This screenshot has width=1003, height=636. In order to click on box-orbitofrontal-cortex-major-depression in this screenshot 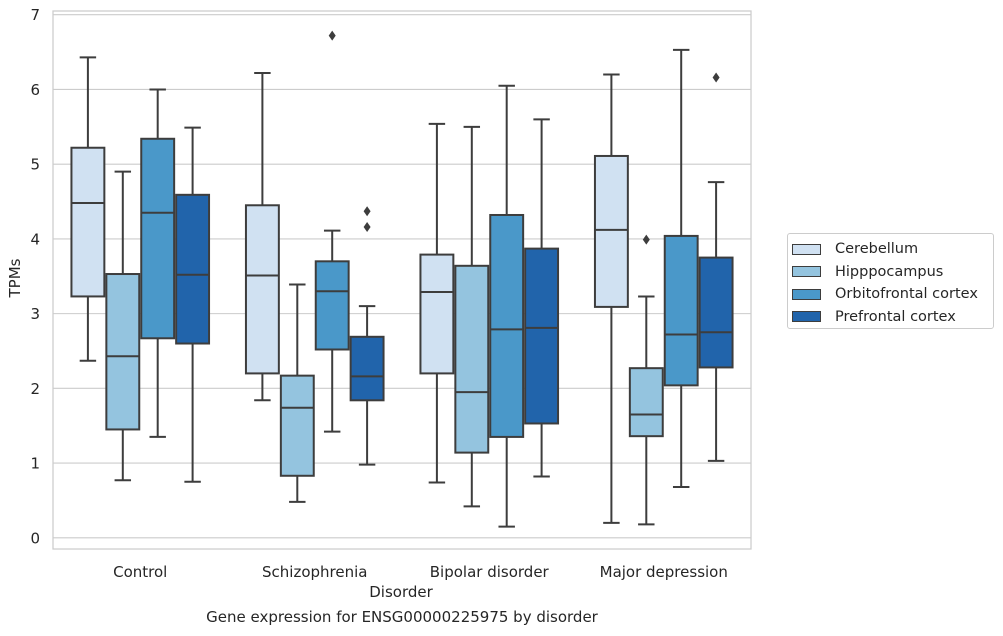, I will do `click(681, 268)`.